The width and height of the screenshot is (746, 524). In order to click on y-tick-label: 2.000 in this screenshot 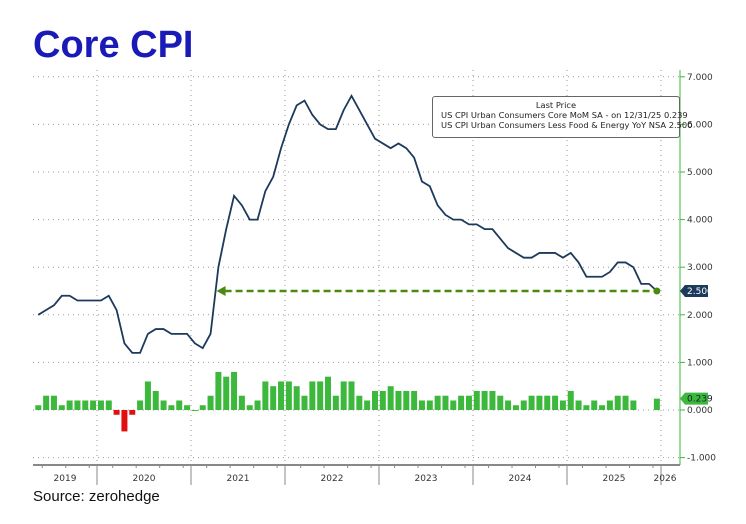, I will do `click(700, 316)`.